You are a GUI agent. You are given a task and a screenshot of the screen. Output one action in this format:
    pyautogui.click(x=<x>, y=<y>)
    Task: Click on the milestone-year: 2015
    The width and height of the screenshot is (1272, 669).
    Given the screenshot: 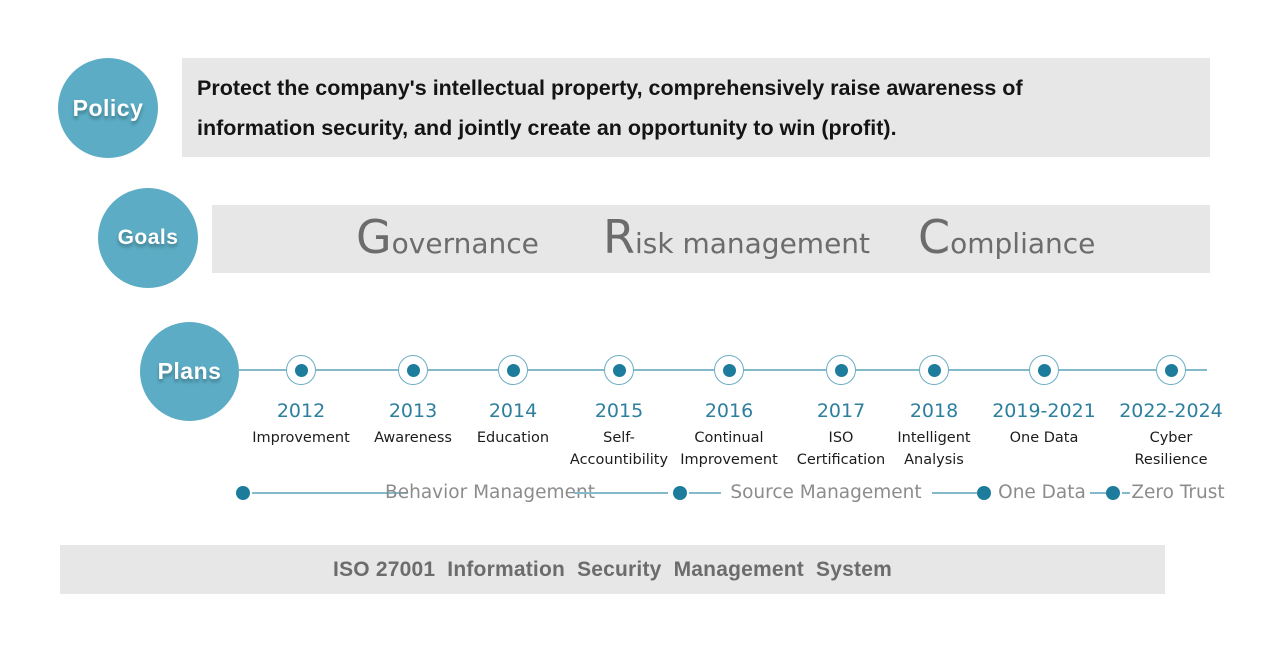 What is the action you would take?
    pyautogui.click(x=619, y=411)
    